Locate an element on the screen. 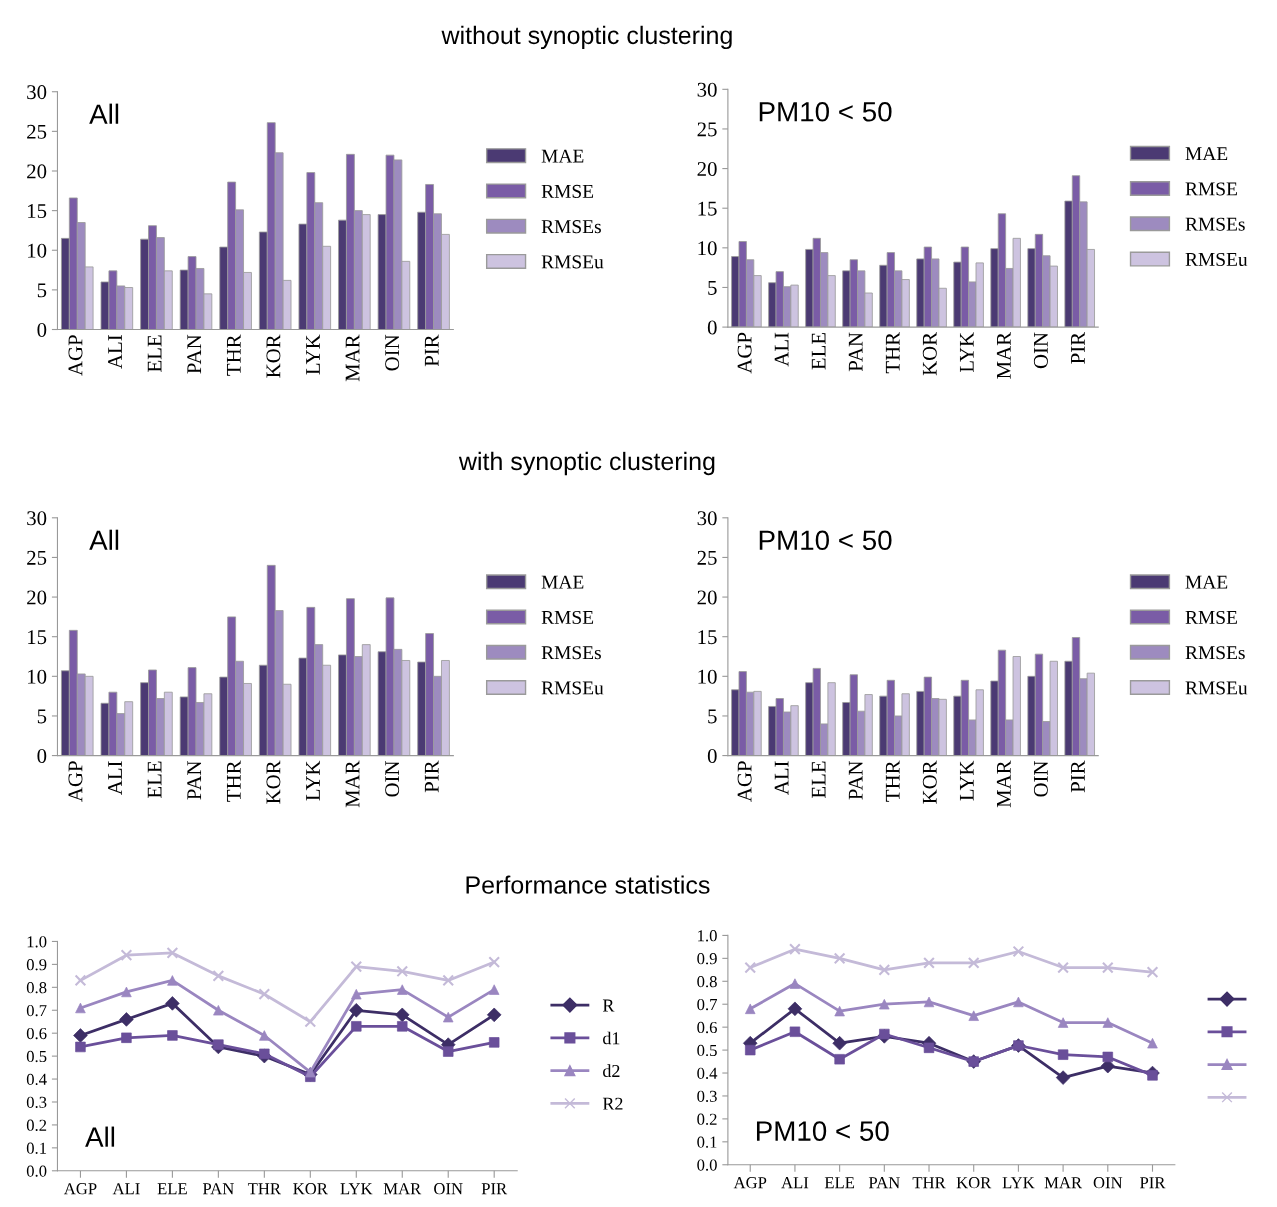 The width and height of the screenshot is (1277, 1207). text: Performance statistics is located at coordinates (588, 884).